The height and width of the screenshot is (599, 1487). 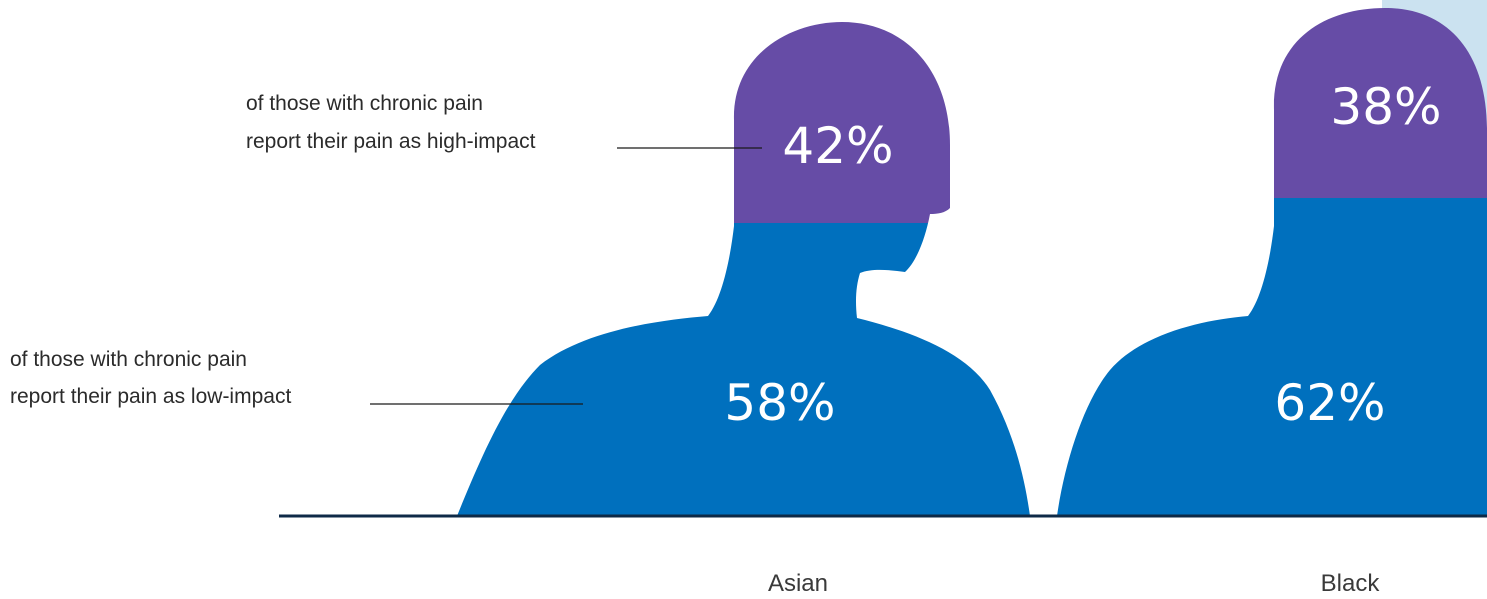 I want to click on annotation-low-line2: report their pain as low-impact, so click(x=150, y=396).